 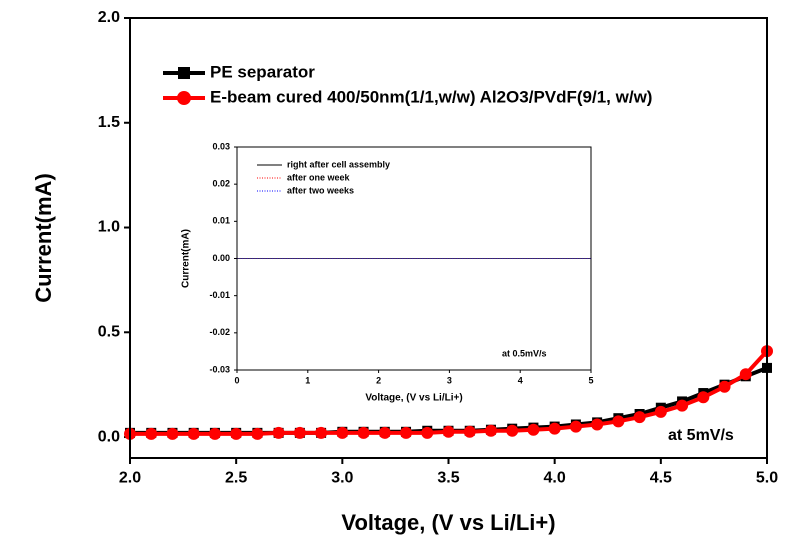 What do you see at coordinates (236, 478) in the screenshot?
I see `x-tick-label: 2.5` at bounding box center [236, 478].